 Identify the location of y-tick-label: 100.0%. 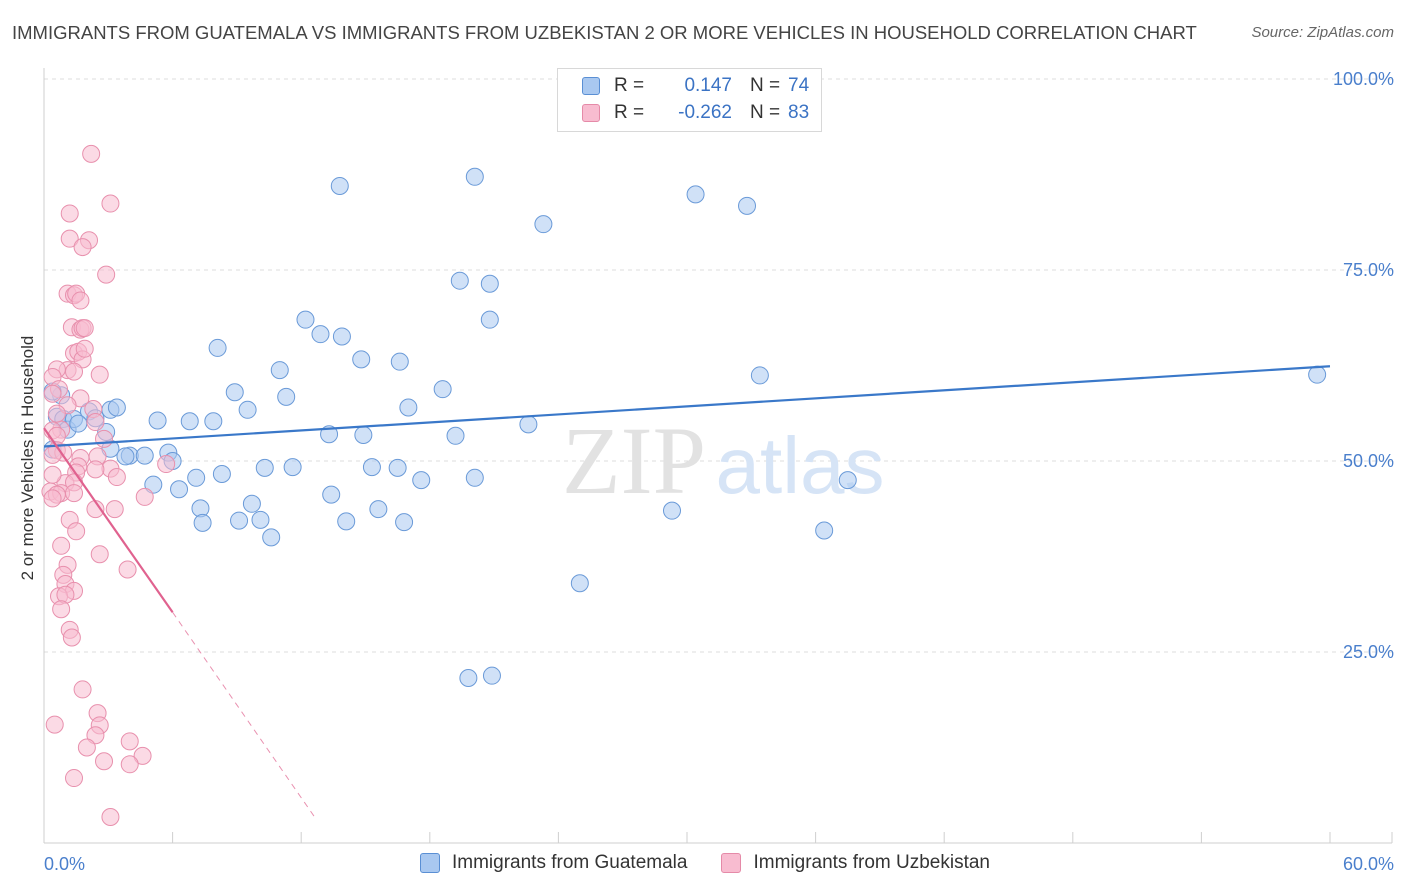
(1363, 79).